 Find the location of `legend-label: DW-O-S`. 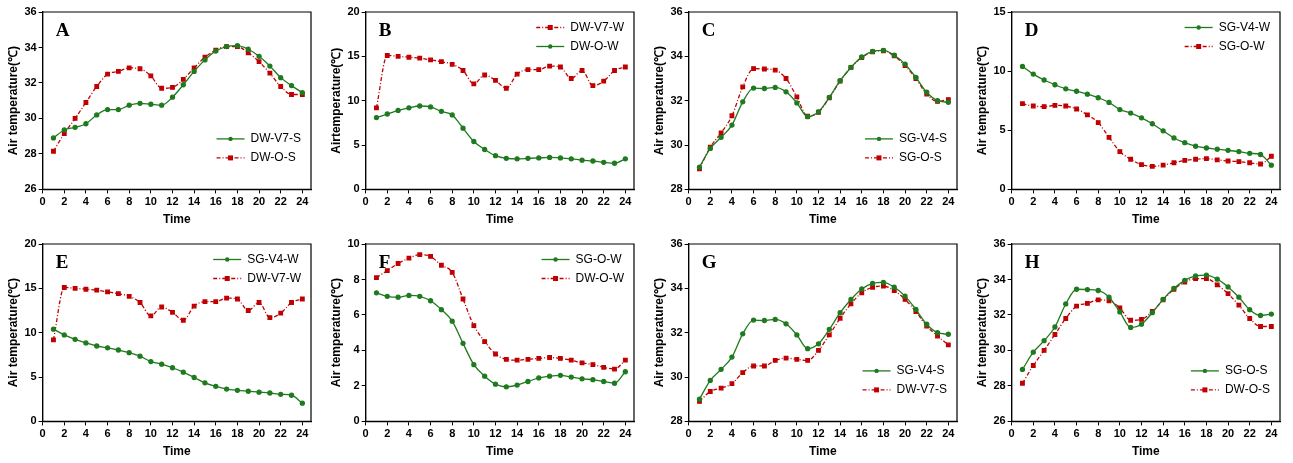

legend-label: DW-O-S is located at coordinates (1247, 388).